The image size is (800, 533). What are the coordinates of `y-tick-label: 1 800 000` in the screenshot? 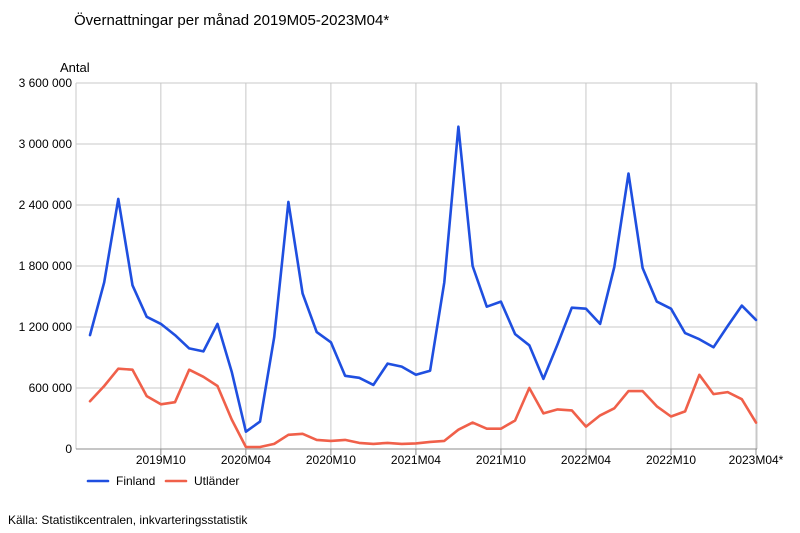 It's located at (46, 266).